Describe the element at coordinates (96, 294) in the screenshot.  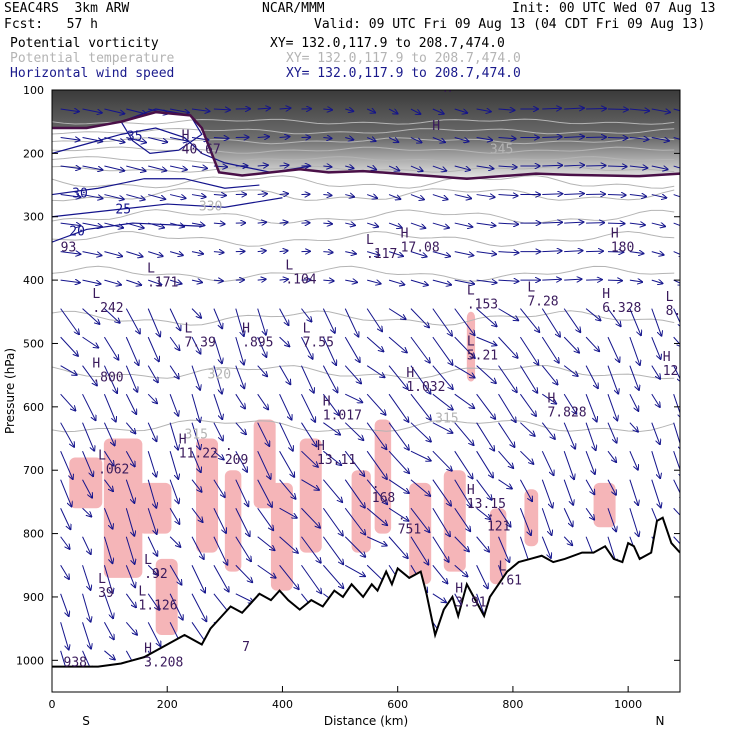
I see `extrema-kind-label: L` at that location.